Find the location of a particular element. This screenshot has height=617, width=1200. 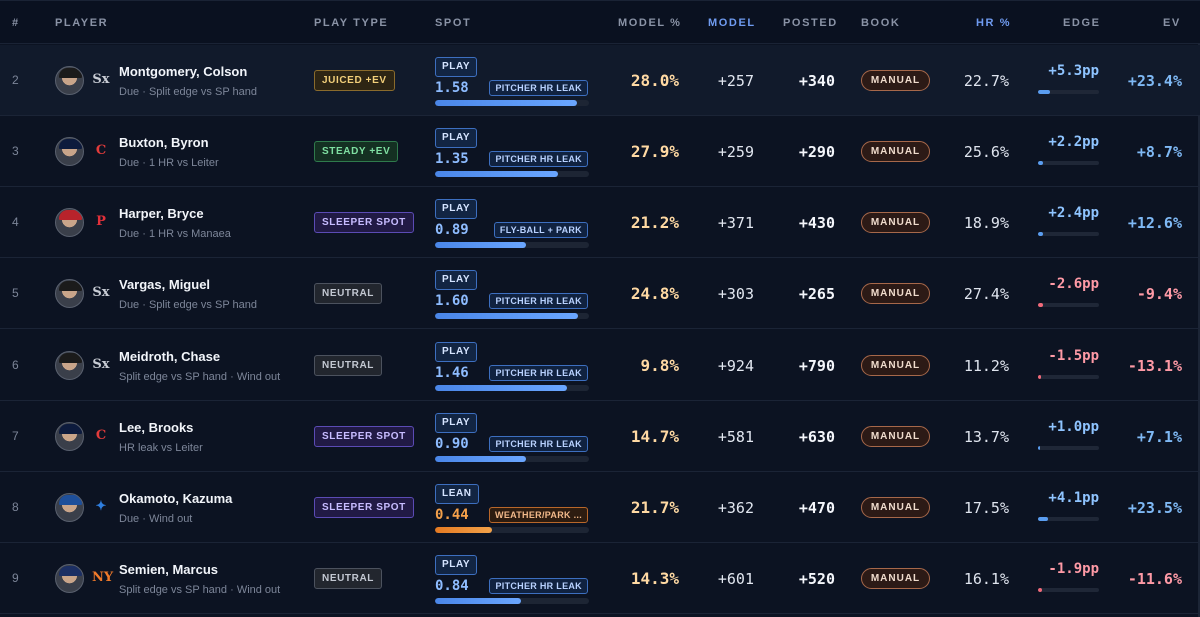

posted-odds: +630 is located at coordinates (816, 437).